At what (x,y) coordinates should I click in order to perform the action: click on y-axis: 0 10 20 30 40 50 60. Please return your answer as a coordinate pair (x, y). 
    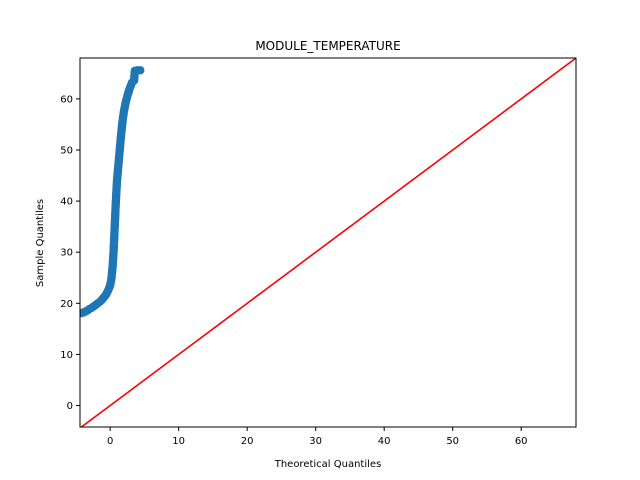
    Looking at the image, I should click on (70, 253).